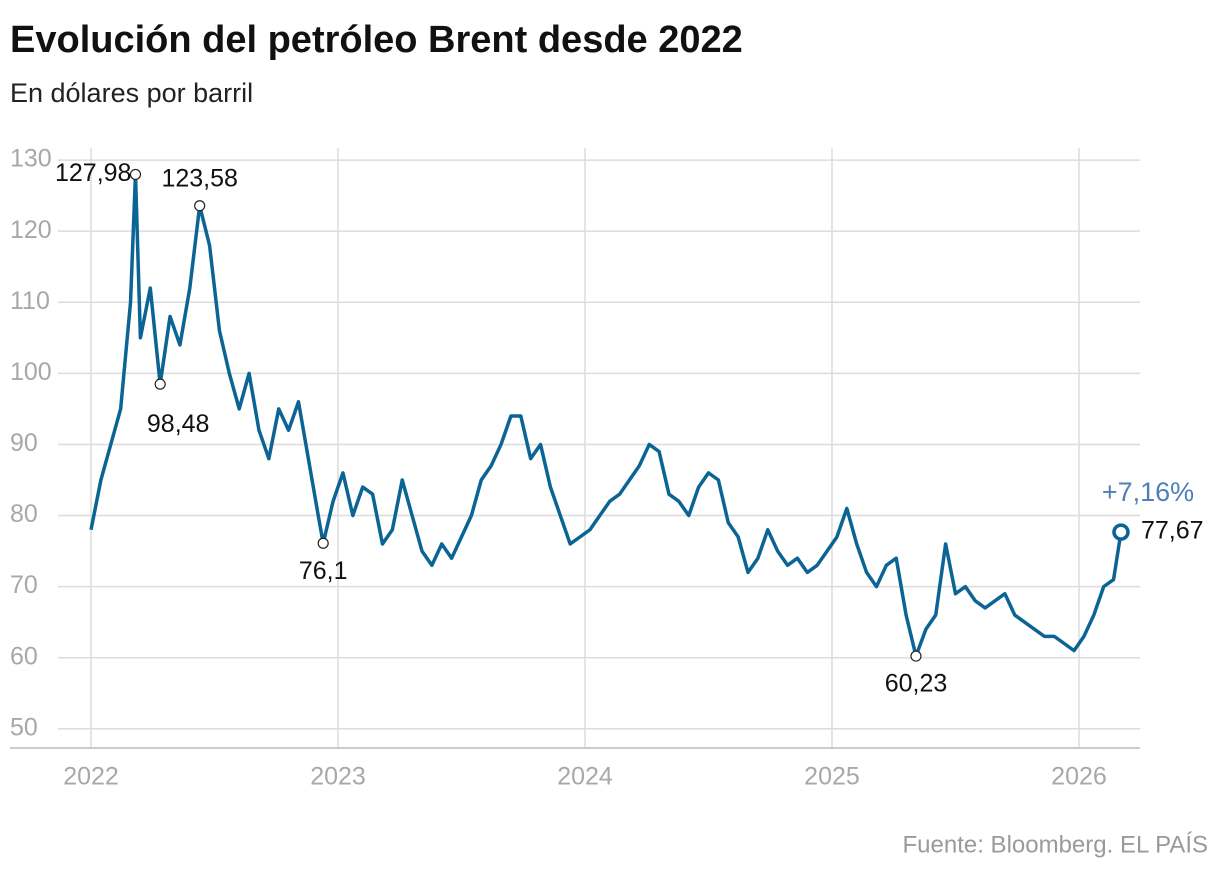 The width and height of the screenshot is (1220, 874). Describe the element at coordinates (24, 585) in the screenshot. I see `y-tick-label: 70` at that location.